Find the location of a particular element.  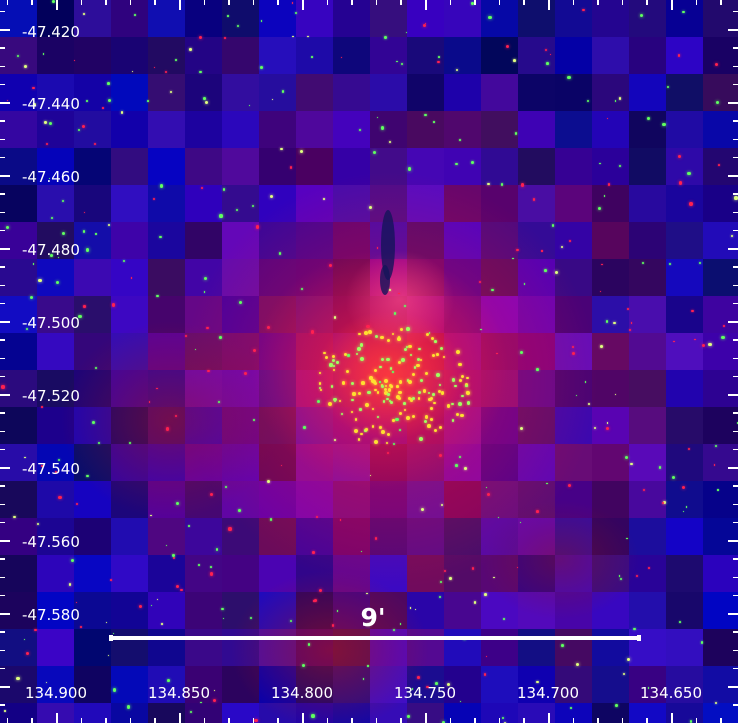

y-tick-label: -47.580 is located at coordinates (51, 615).